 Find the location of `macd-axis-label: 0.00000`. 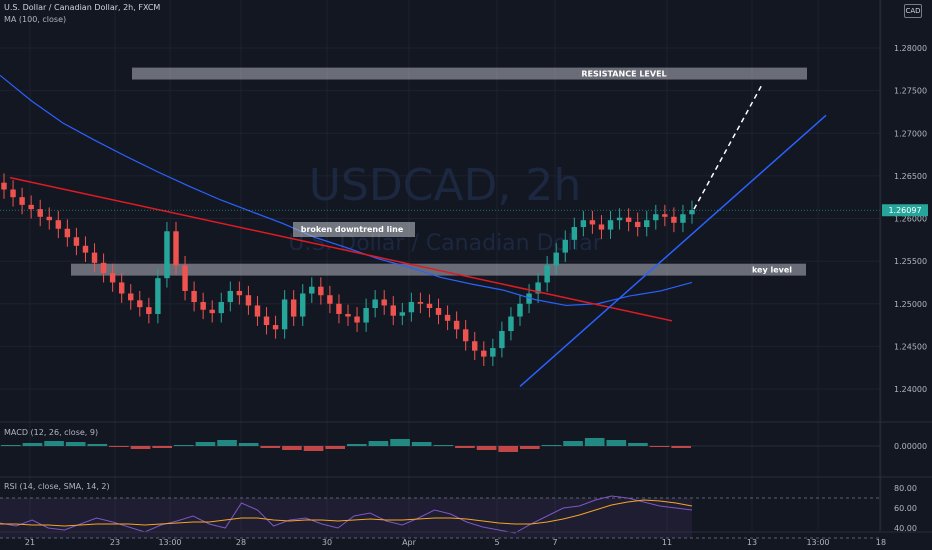

macd-axis-label: 0.00000 is located at coordinates (910, 446).